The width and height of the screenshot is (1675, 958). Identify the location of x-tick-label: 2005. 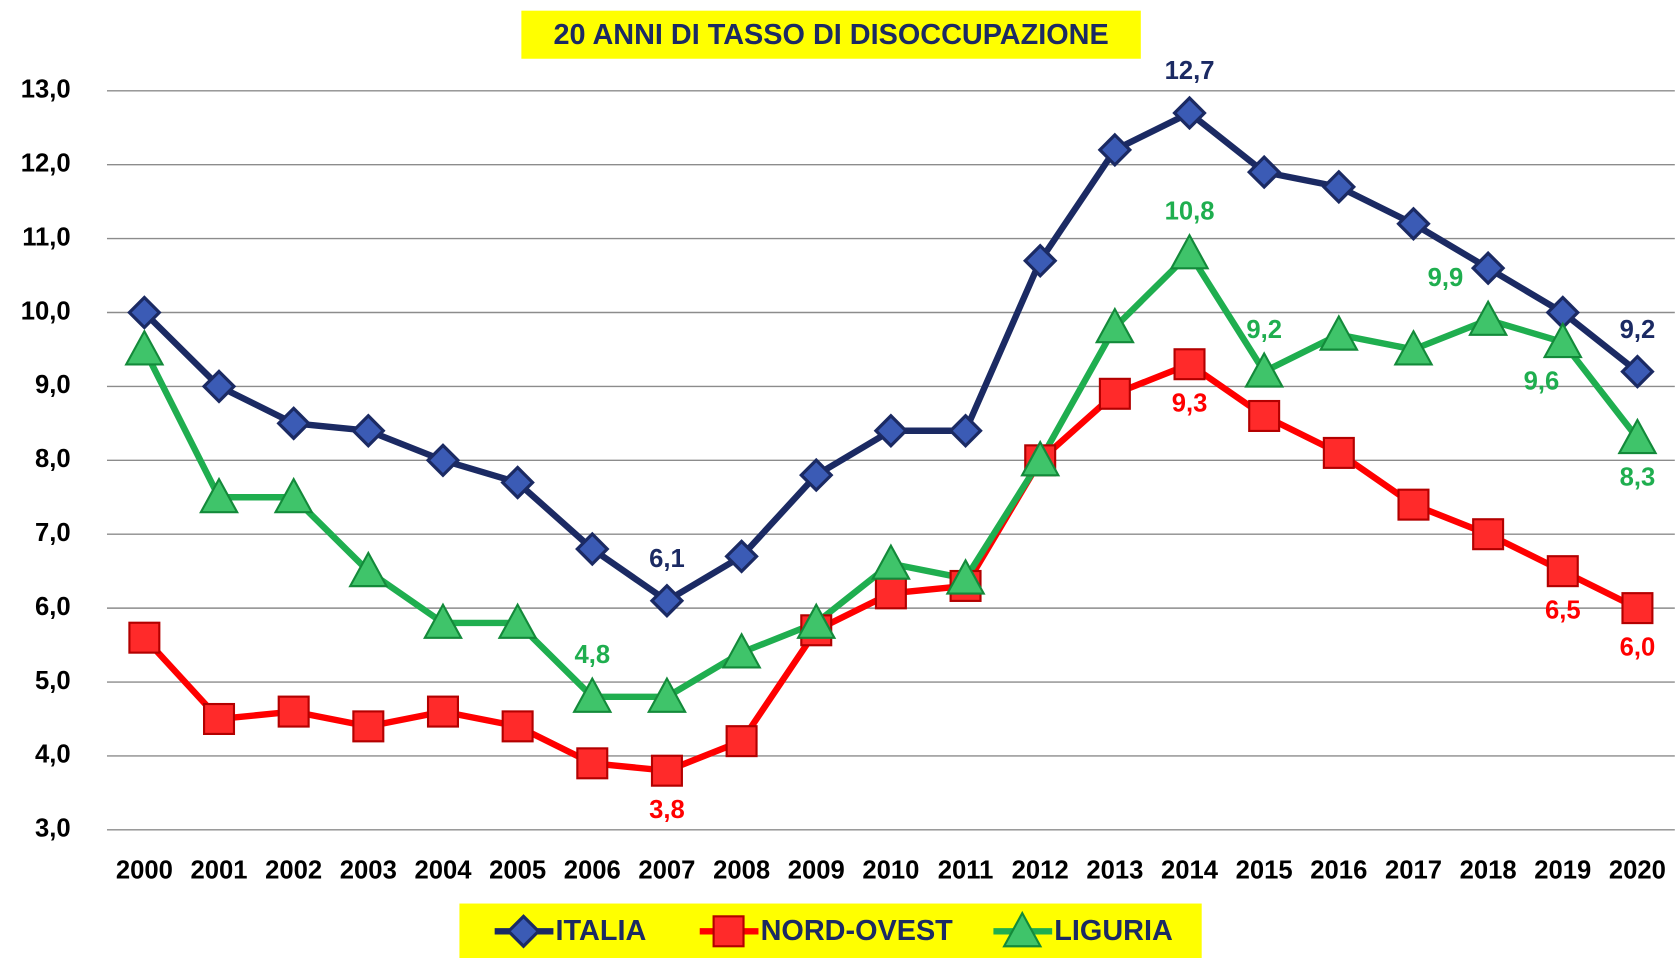
(517, 870).